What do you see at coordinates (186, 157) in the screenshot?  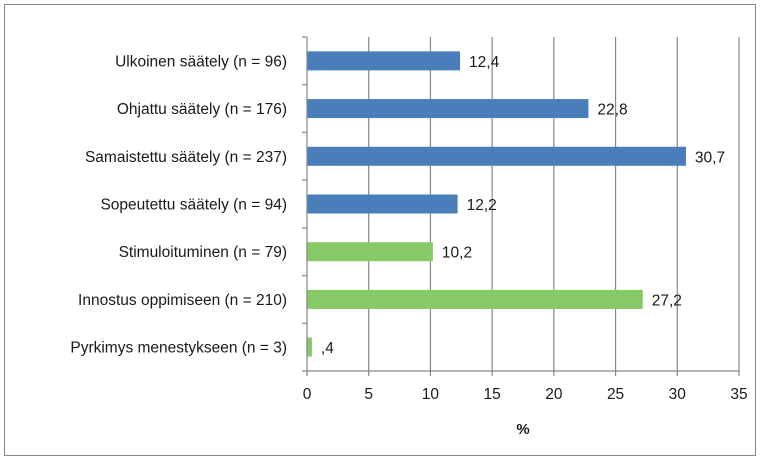 I see `category-label-2: Samaistettu säätely (n = 237)` at bounding box center [186, 157].